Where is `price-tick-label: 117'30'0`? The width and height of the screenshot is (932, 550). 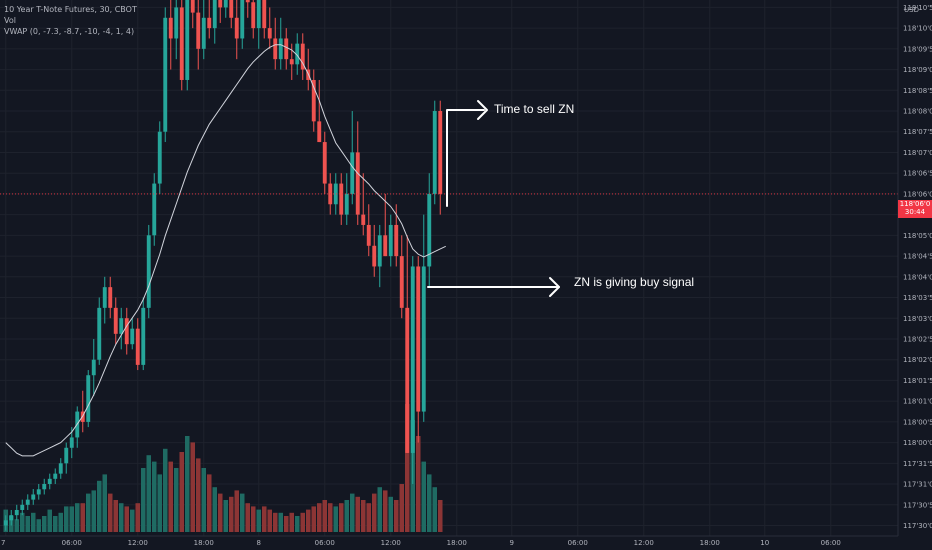
price-tick-label: 117'30'0 is located at coordinates (917, 526).